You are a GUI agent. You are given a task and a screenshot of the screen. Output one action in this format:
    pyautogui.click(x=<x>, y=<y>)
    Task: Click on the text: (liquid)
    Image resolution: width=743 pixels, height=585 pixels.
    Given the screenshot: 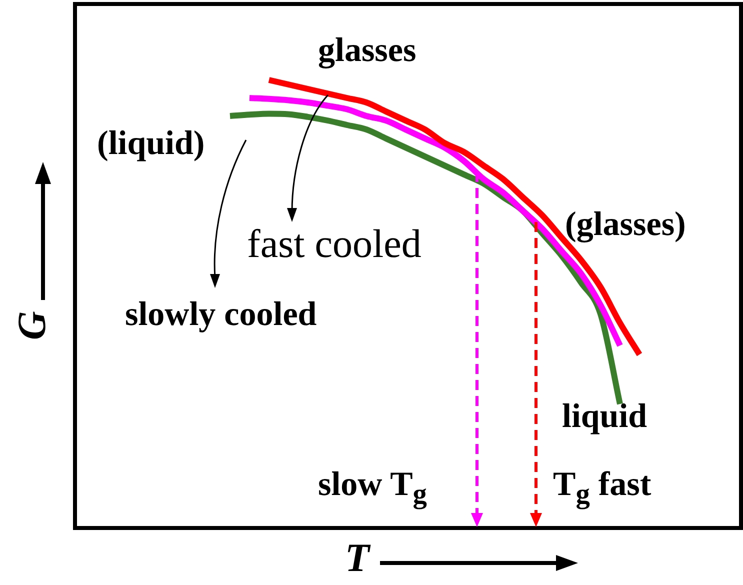 What is the action you would take?
    pyautogui.click(x=151, y=143)
    